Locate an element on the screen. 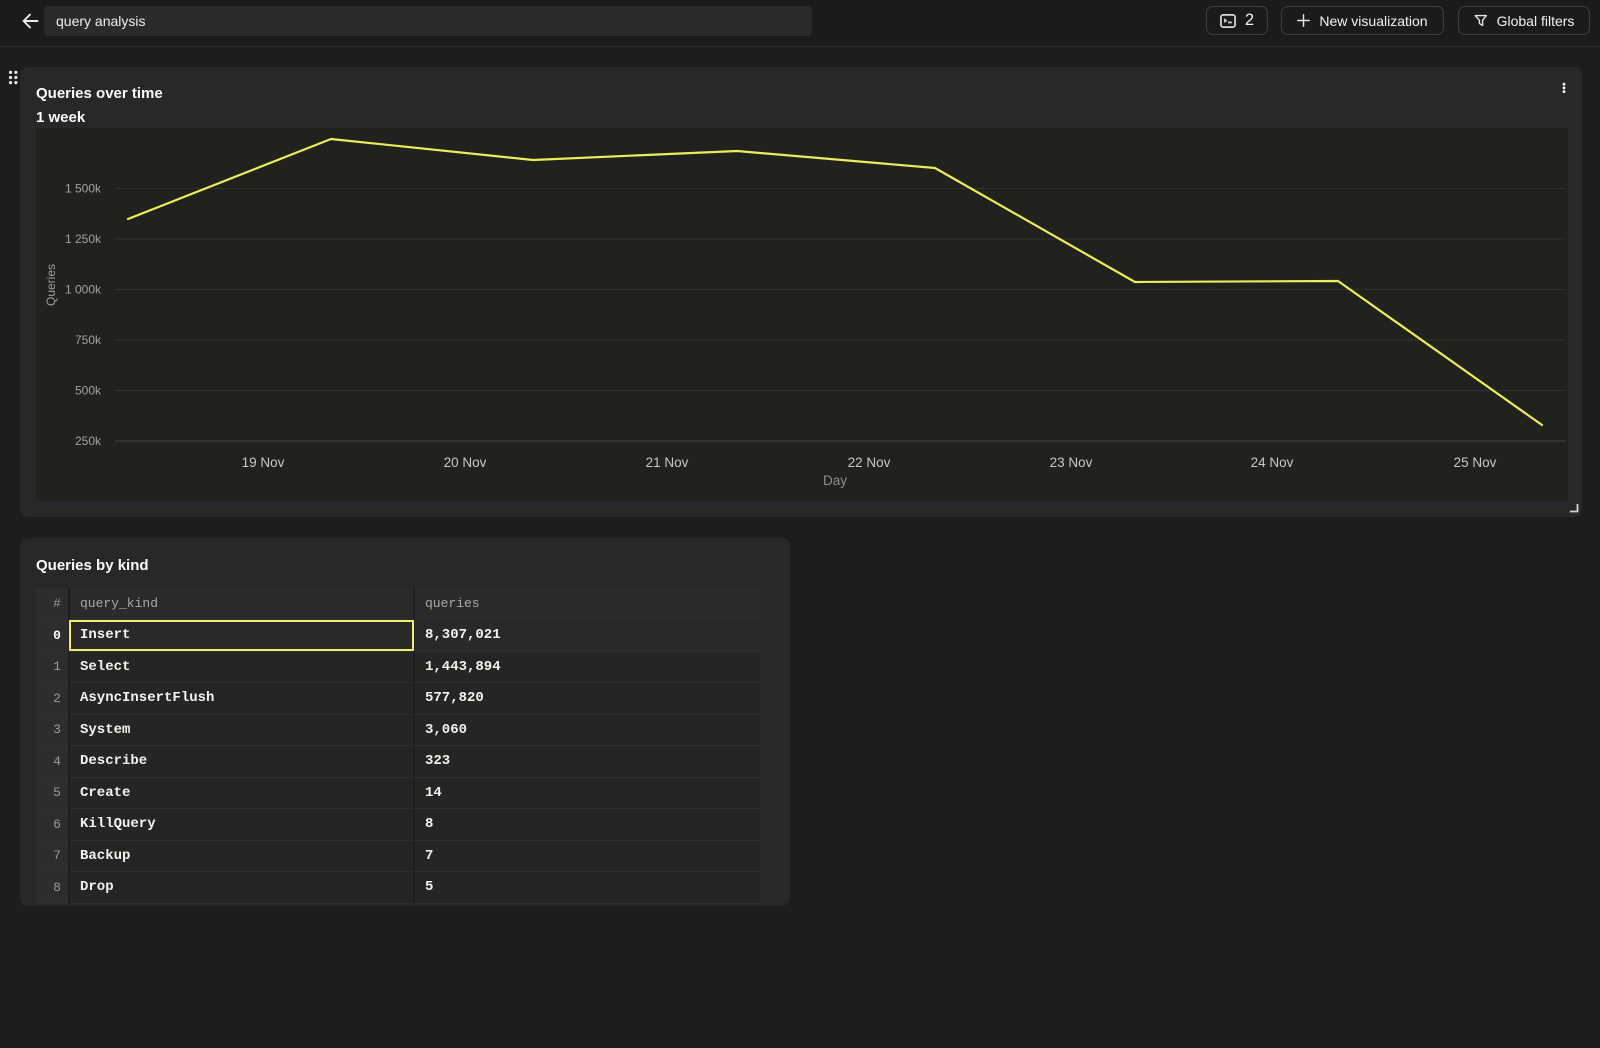 This screenshot has height=1048, width=1600. svg-text: 1 500k is located at coordinates (83, 189).